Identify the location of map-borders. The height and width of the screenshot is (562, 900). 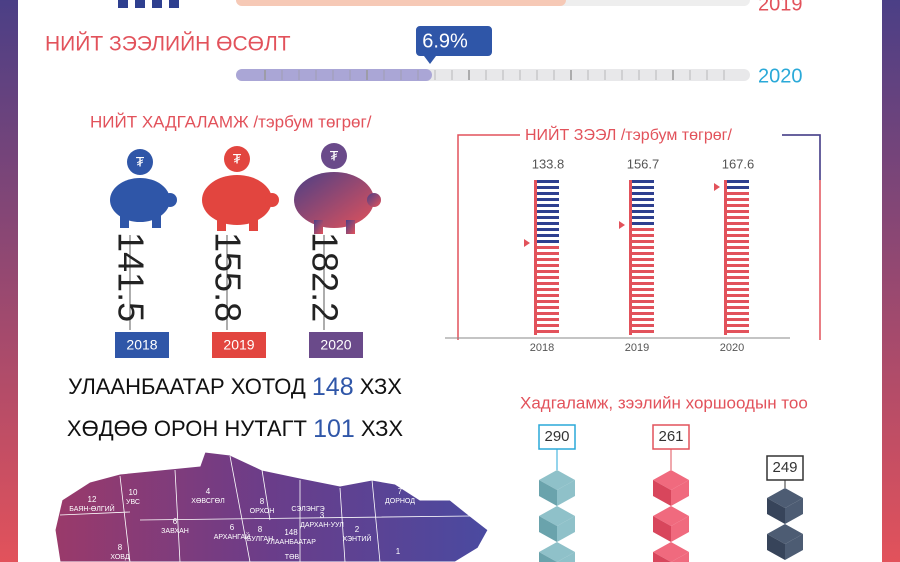
(265, 508).